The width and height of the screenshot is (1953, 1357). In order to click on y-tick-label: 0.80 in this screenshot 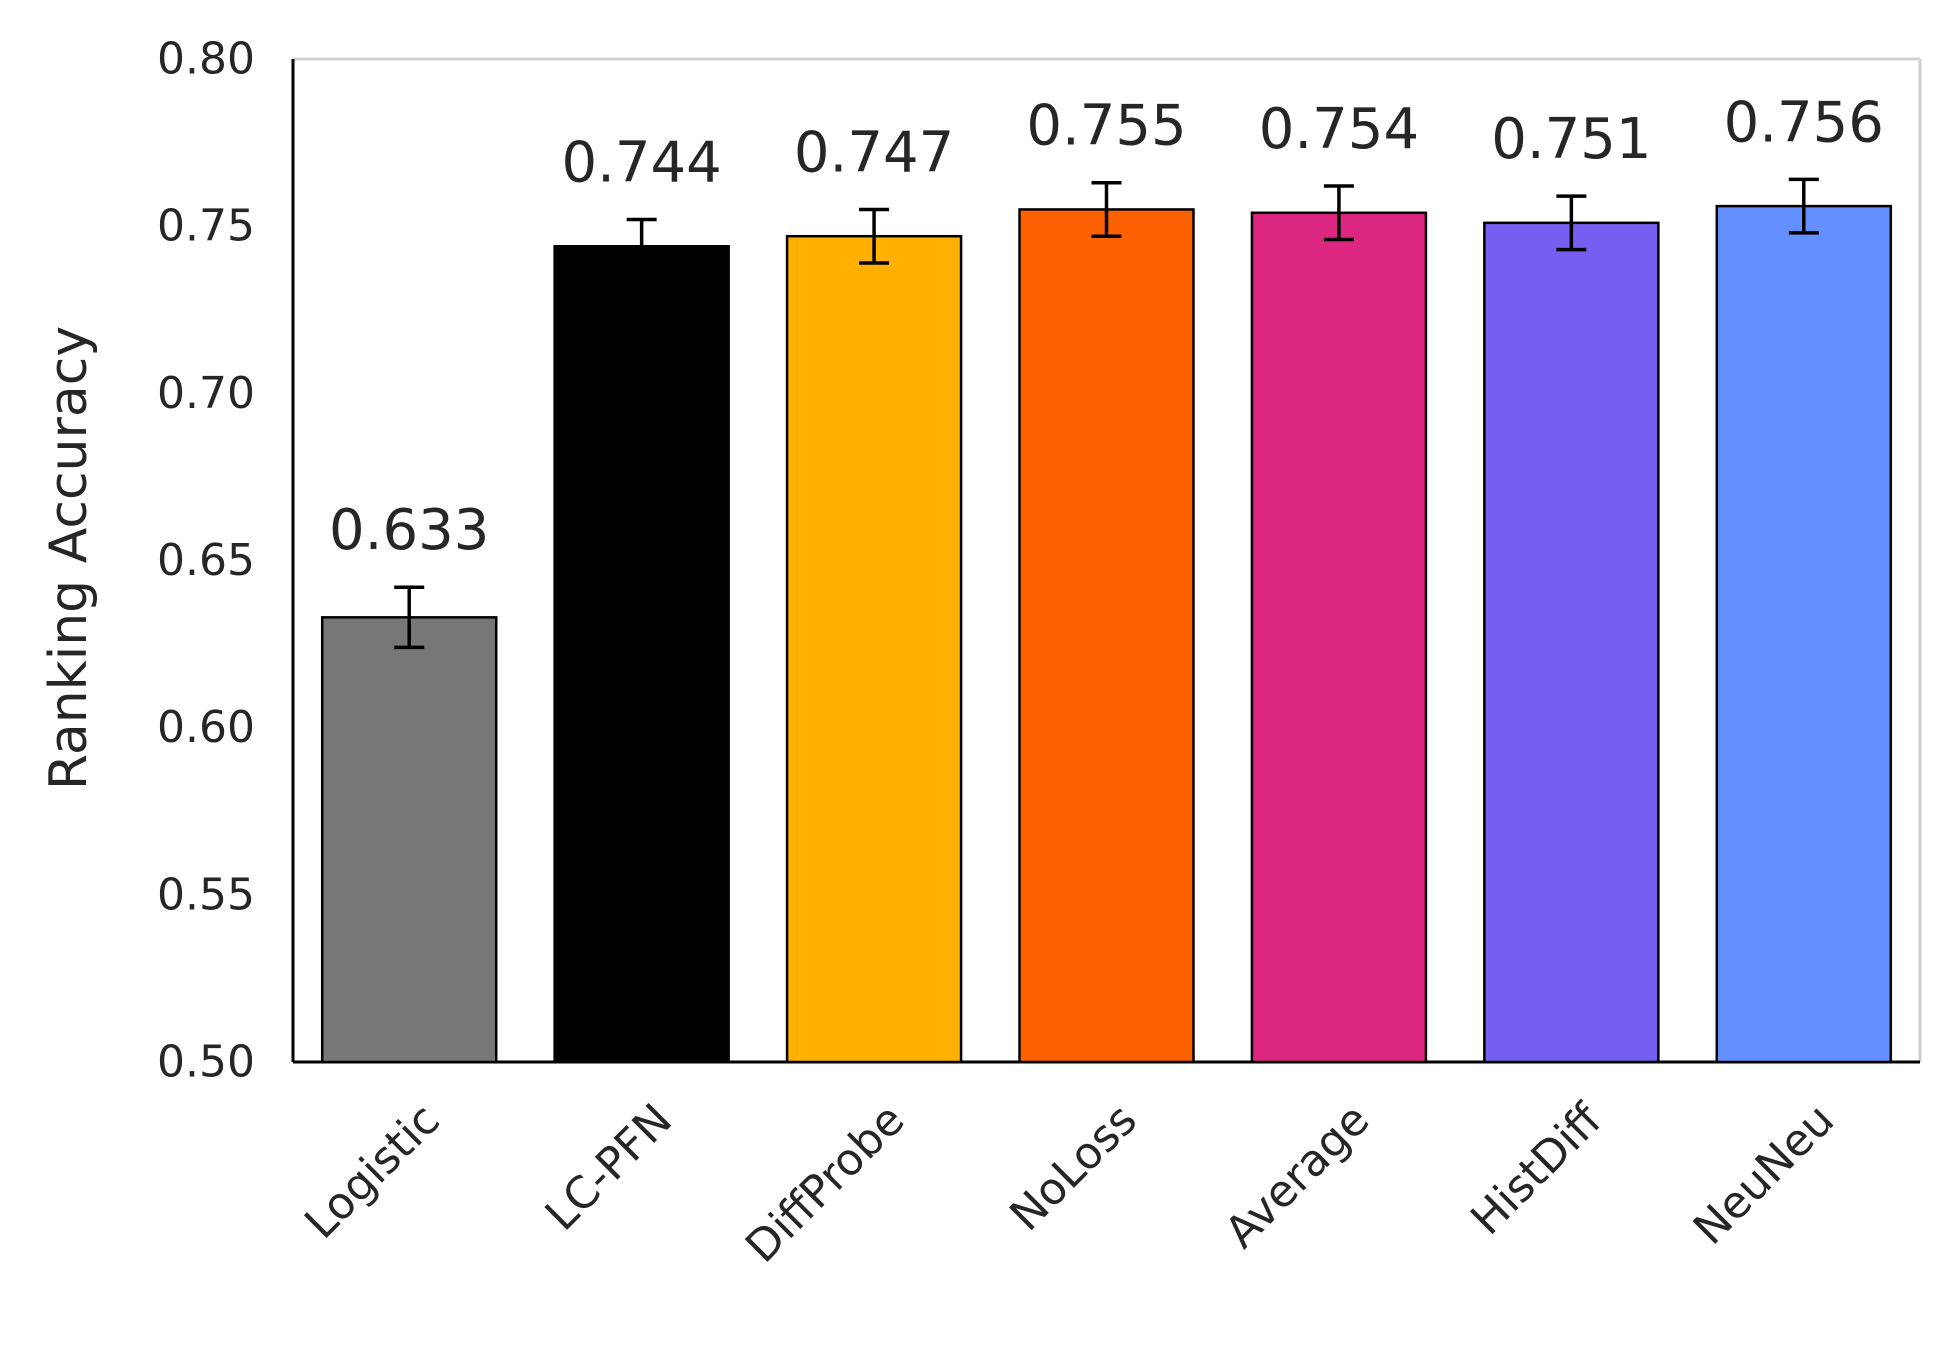, I will do `click(206, 59)`.